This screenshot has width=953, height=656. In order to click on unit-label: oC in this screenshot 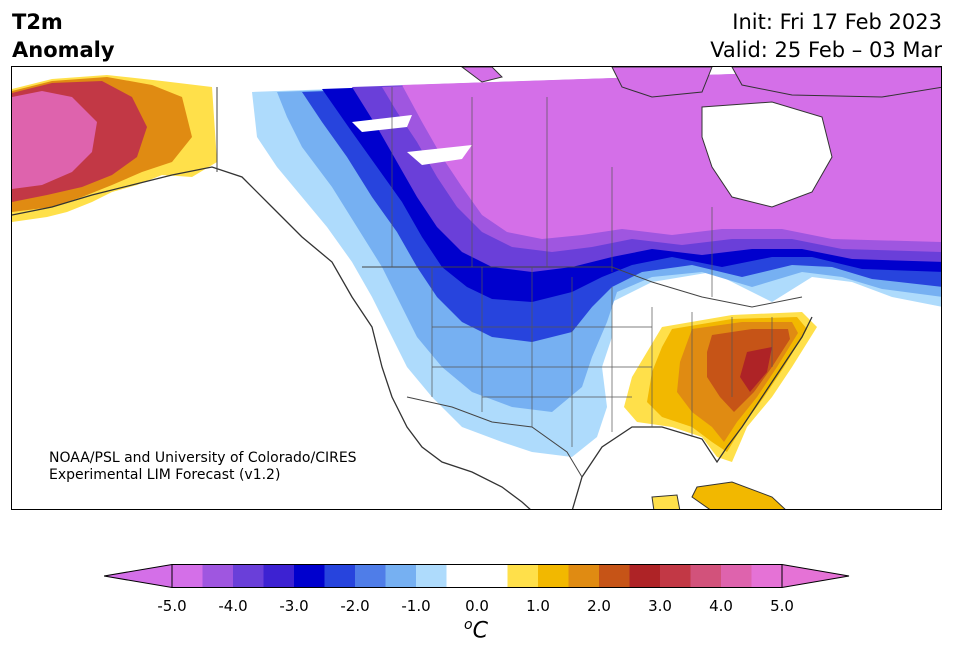, I will do `click(476, 630)`.